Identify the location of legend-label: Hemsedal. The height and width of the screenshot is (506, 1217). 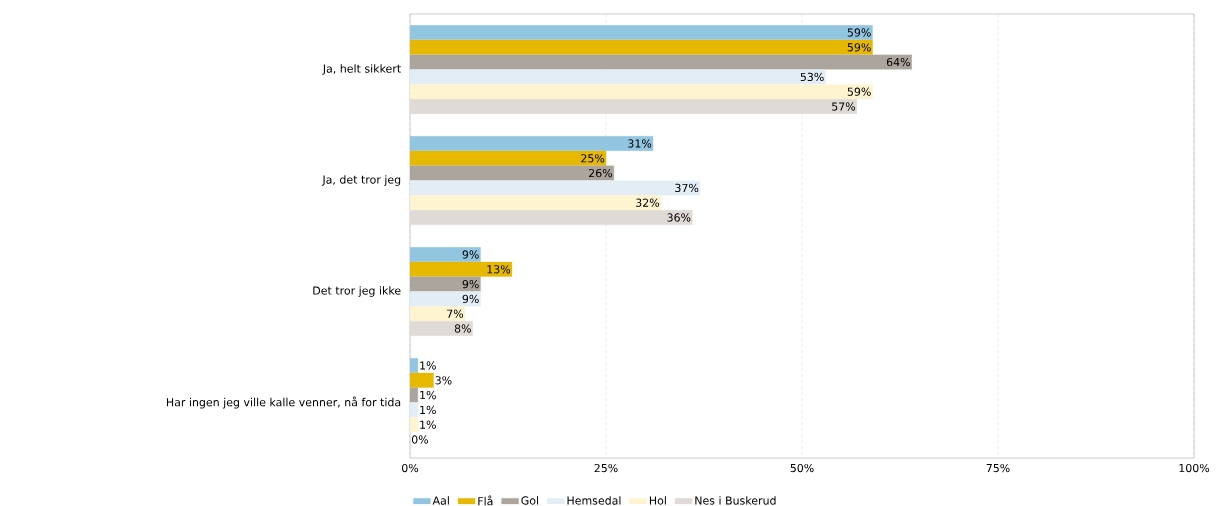
(594, 500).